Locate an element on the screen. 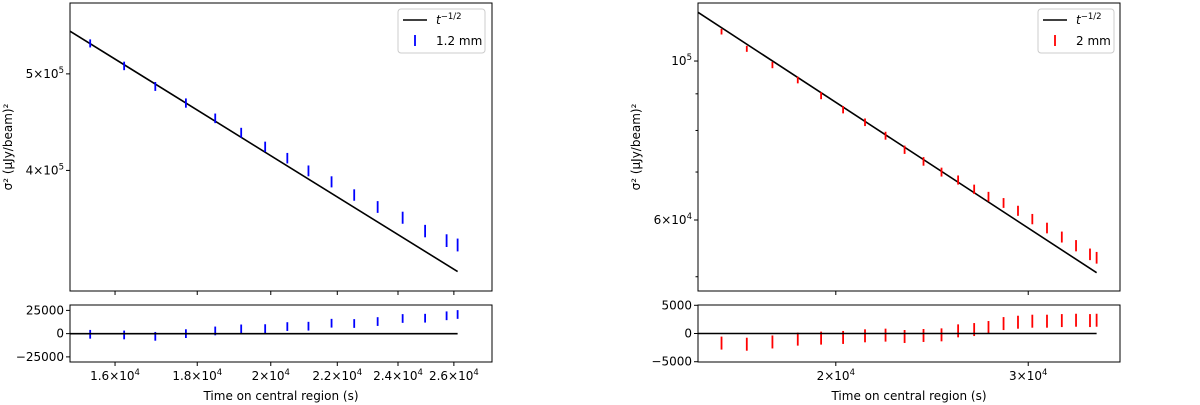 This screenshot has height=405, width=1200. x-tick-label: 2.6×10⁴ is located at coordinates (454, 375).